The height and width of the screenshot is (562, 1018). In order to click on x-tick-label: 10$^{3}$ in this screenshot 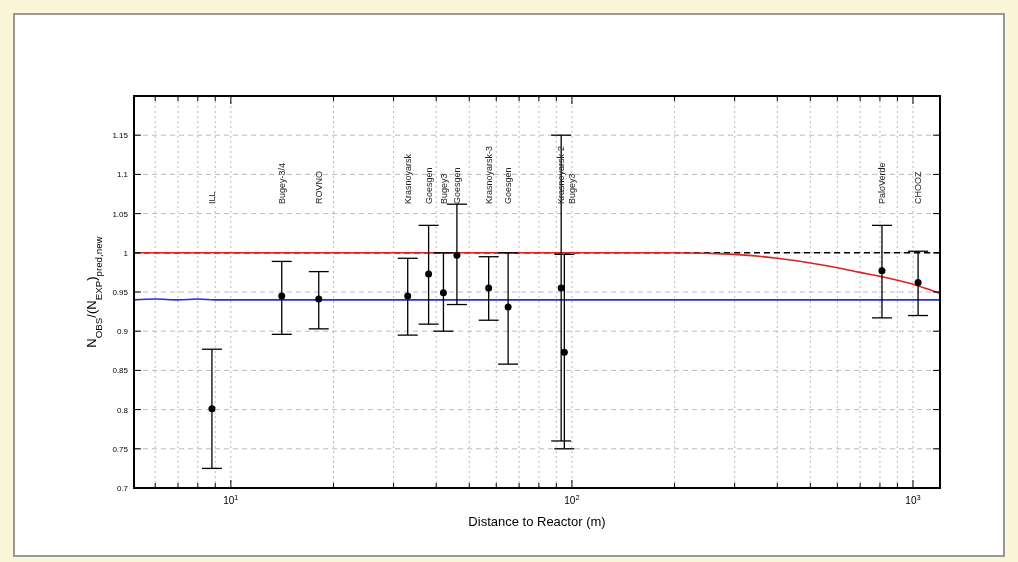, I will do `click(913, 499)`.